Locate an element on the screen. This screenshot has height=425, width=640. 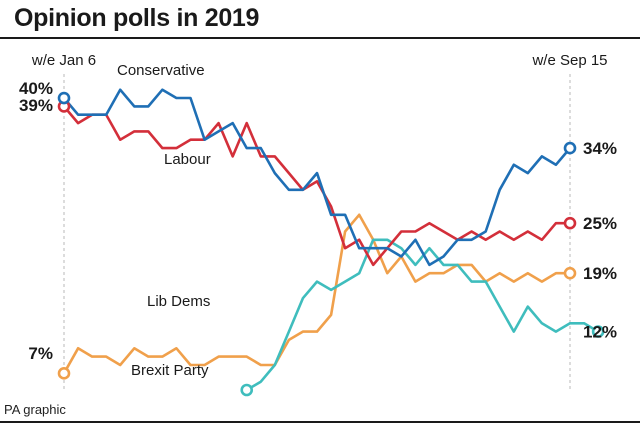
conservative-start-marker is located at coordinates (64, 98).